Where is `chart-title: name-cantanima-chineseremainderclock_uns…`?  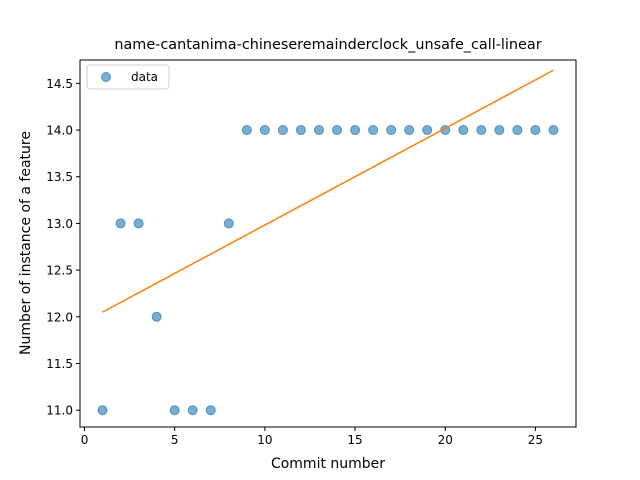 chart-title: name-cantanima-chineseremainderclock_uns… is located at coordinates (327, 45).